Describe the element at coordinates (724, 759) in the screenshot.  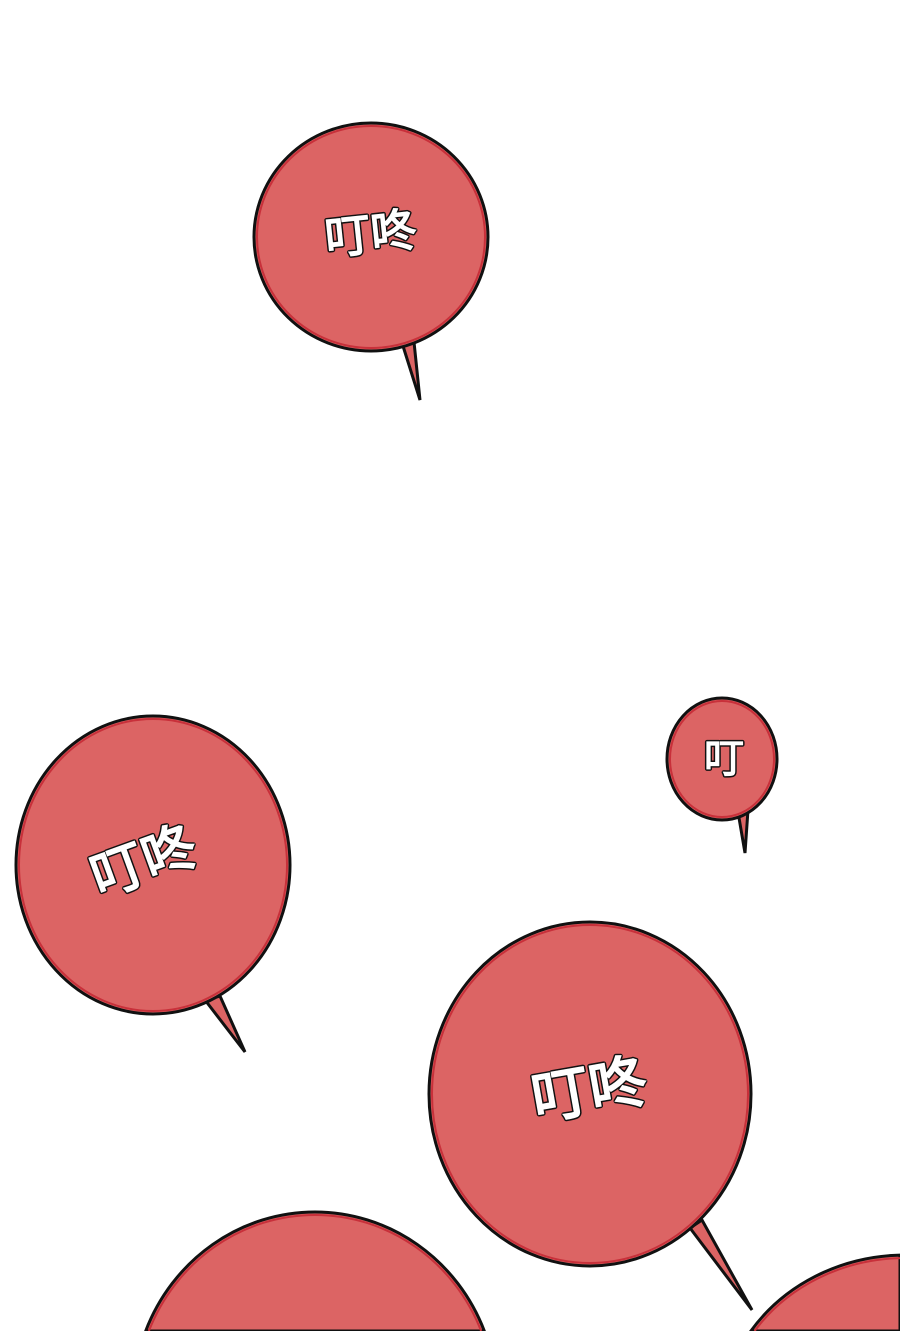
I see `sound-effect-text: 叮` at that location.